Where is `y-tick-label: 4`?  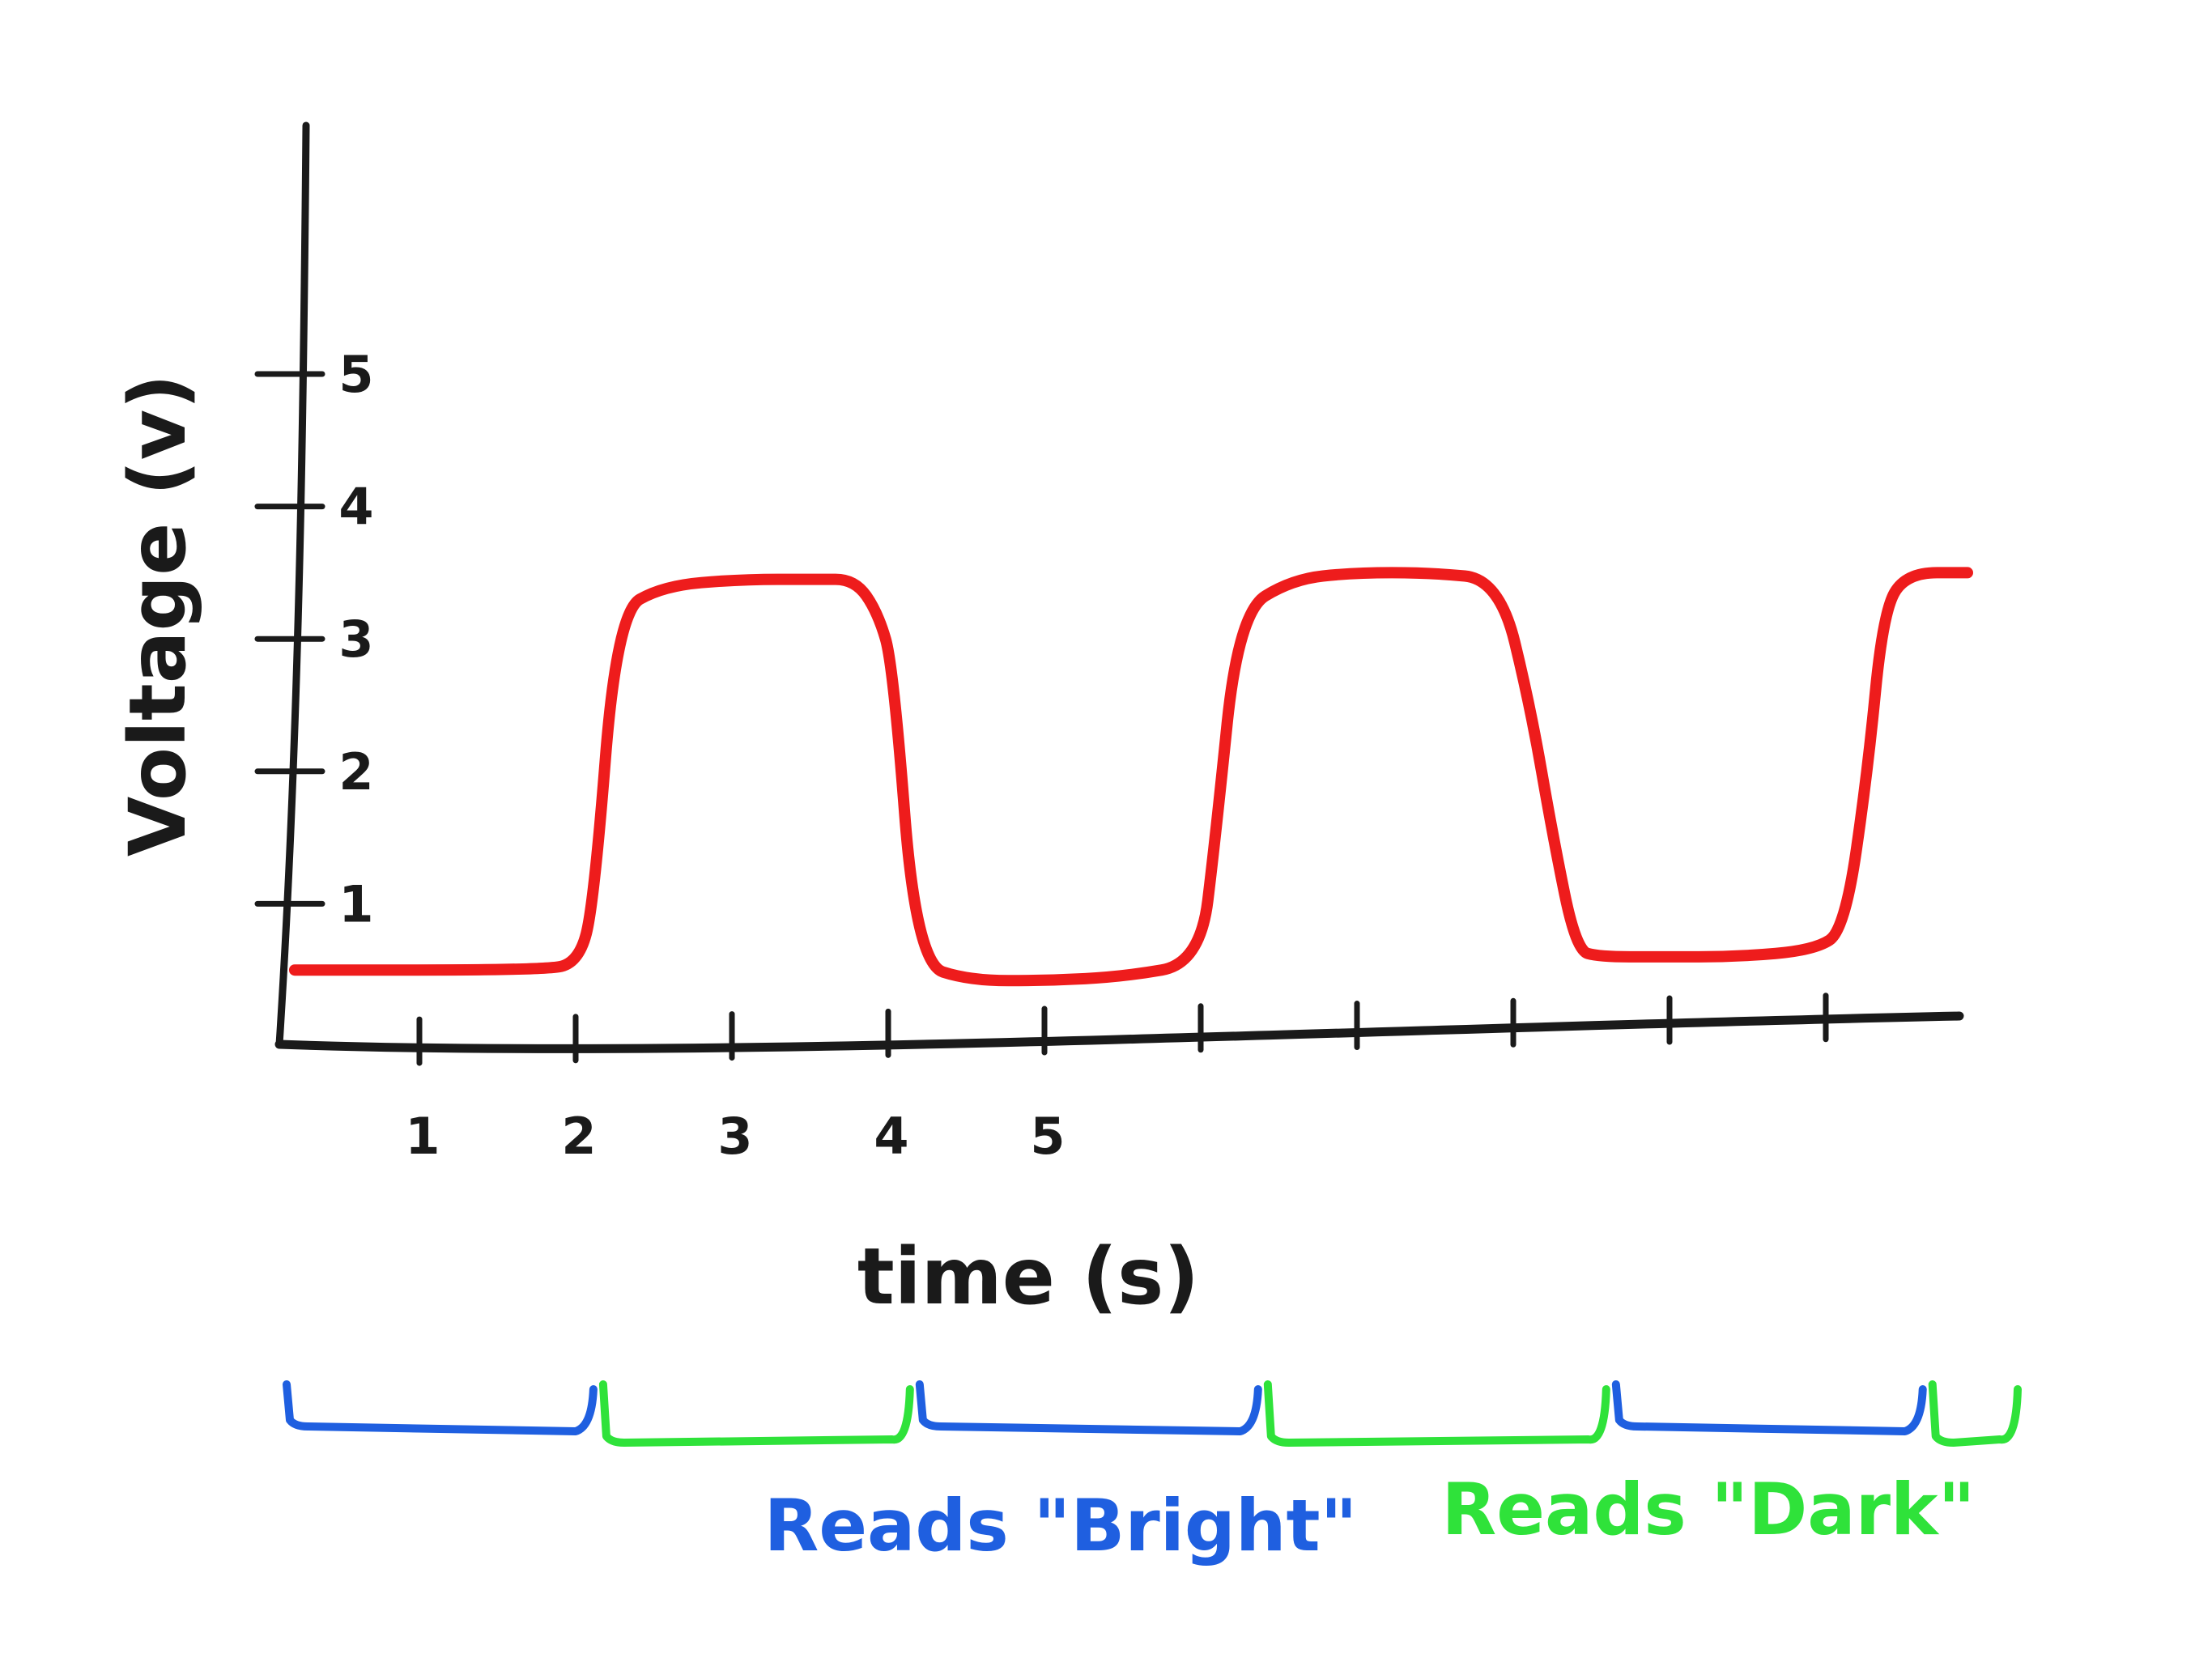 y-tick-label: 4 is located at coordinates (356, 507).